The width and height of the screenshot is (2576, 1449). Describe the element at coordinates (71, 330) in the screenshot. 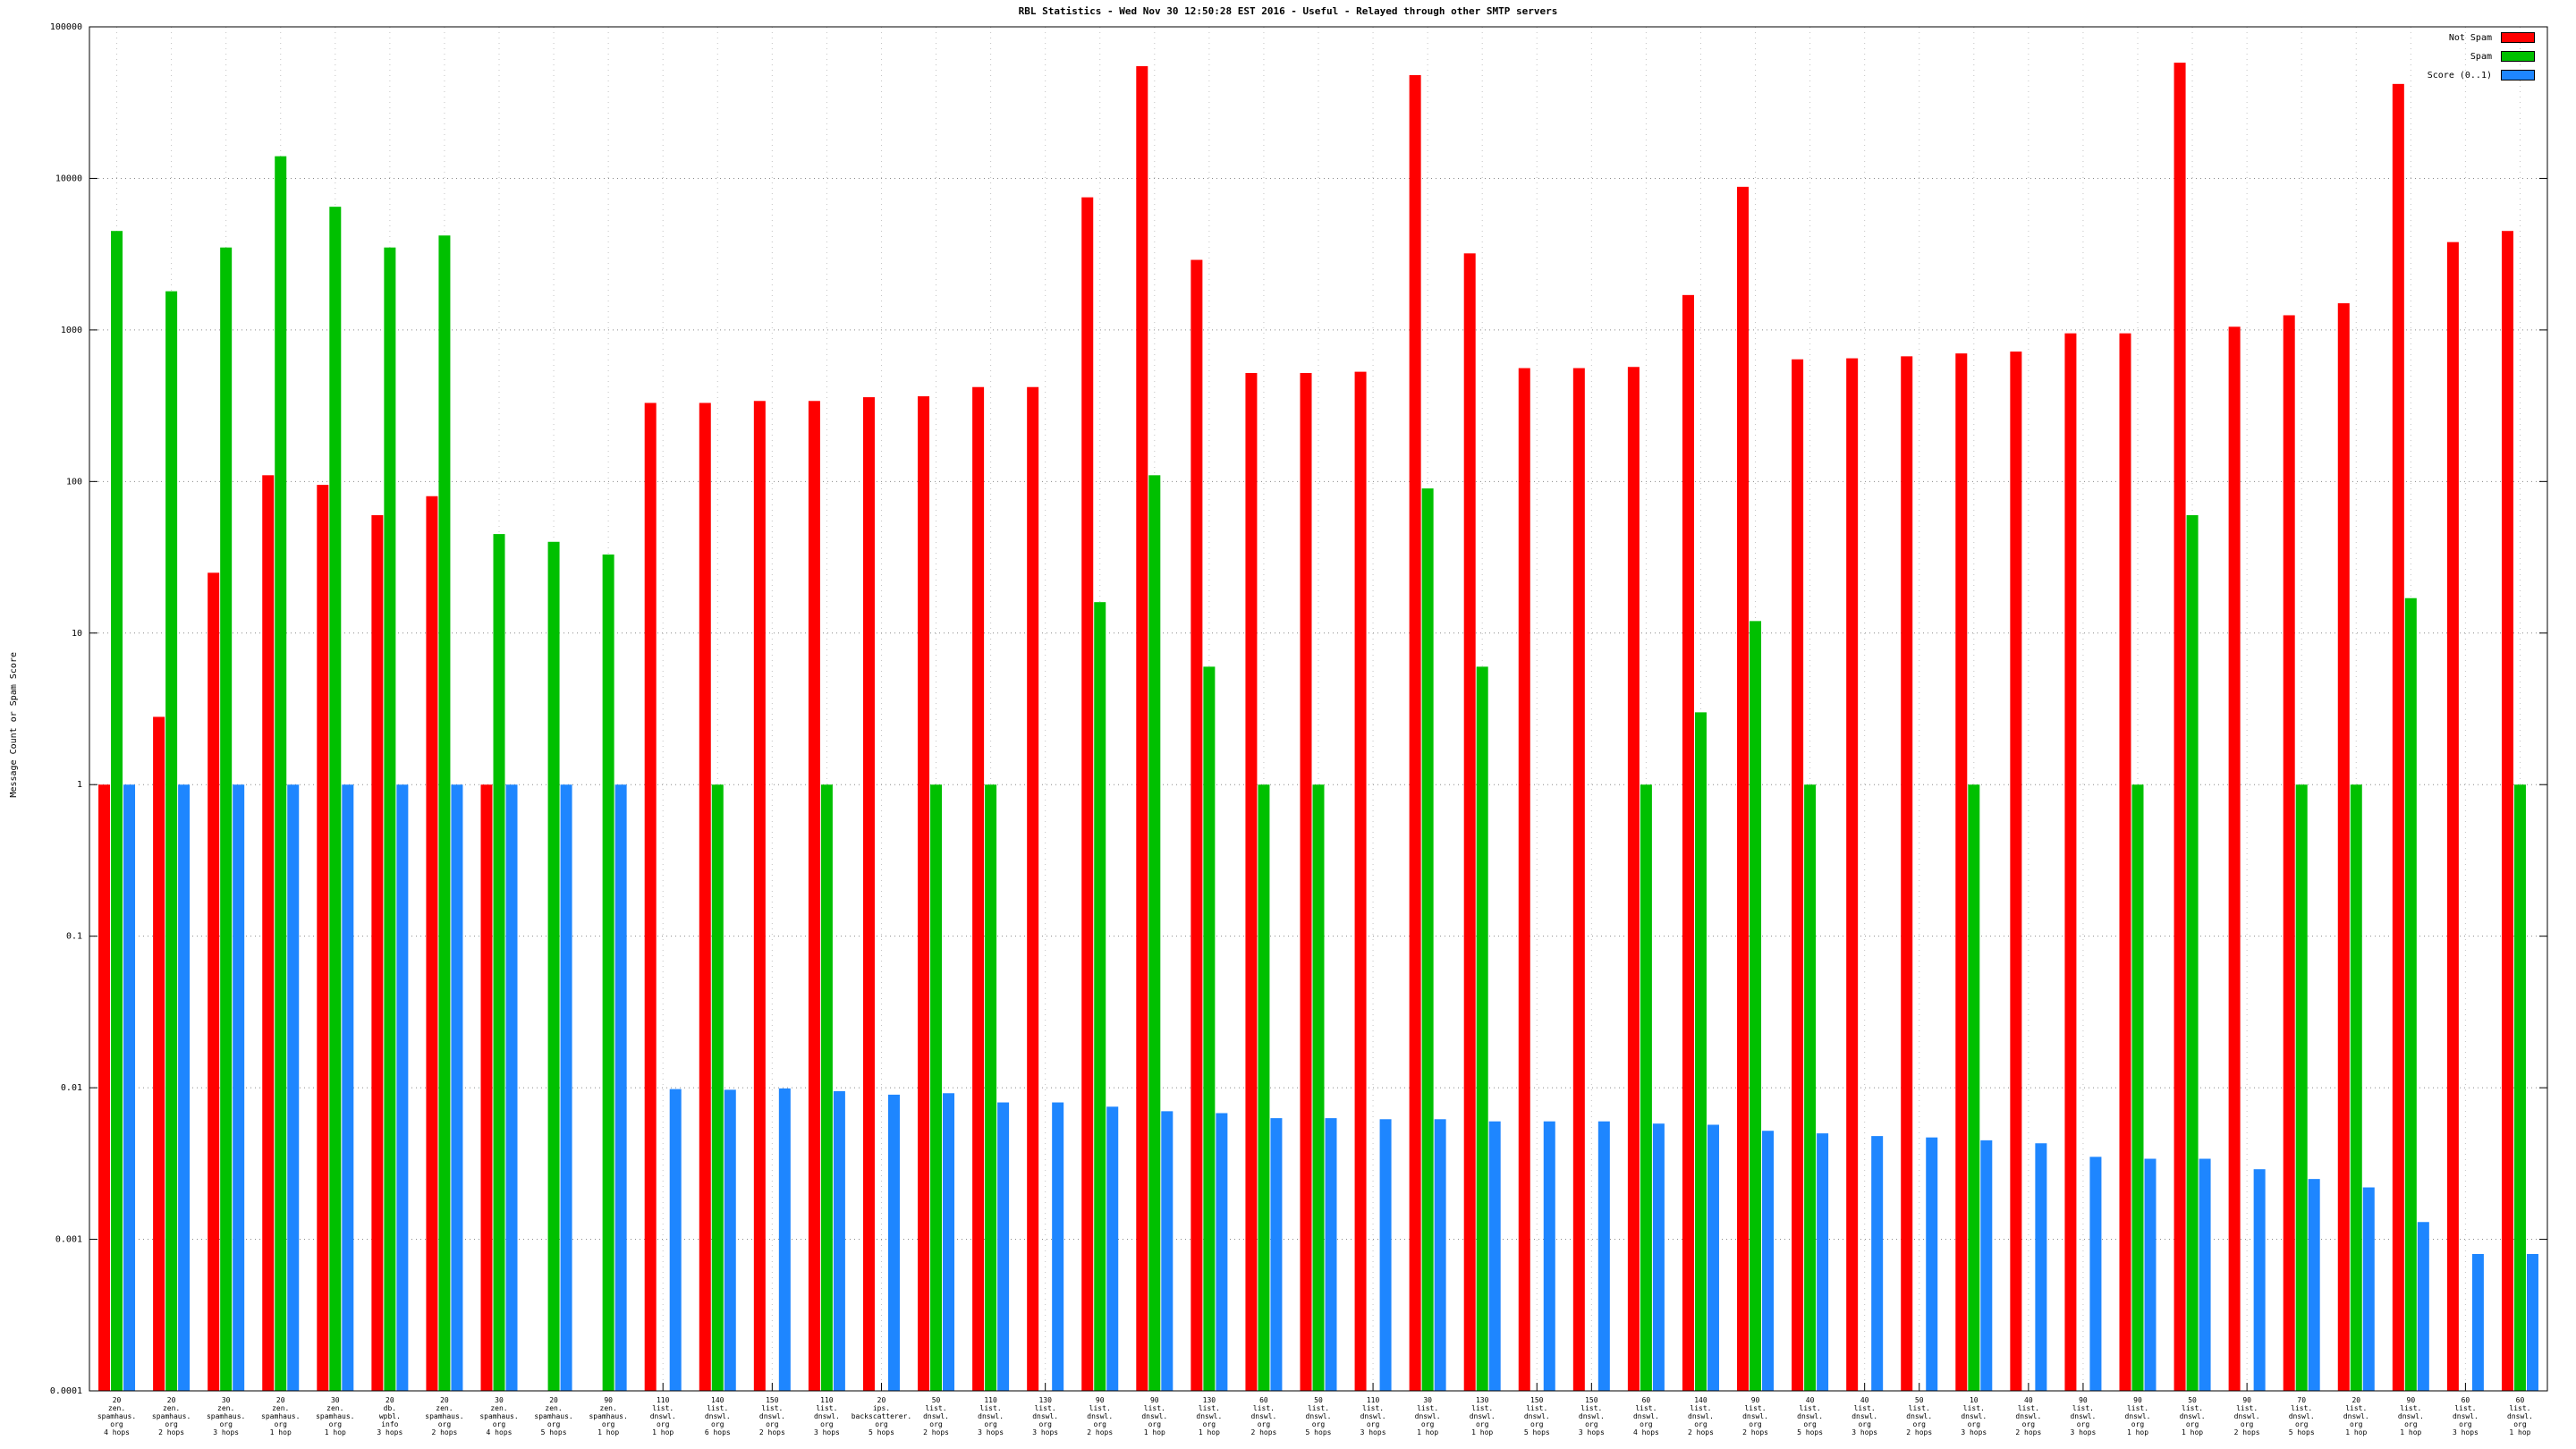

I see `y-tick-label: 1000` at that location.